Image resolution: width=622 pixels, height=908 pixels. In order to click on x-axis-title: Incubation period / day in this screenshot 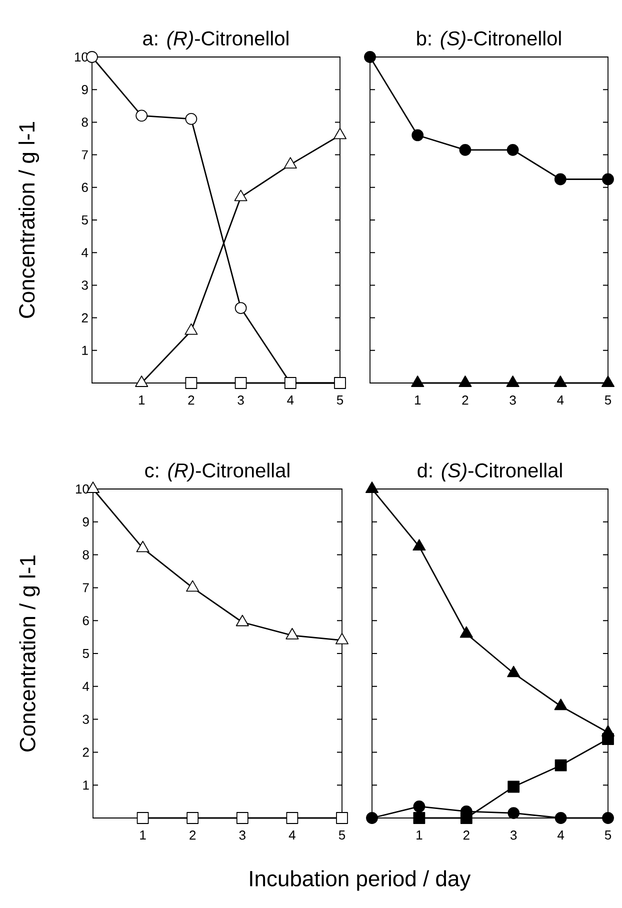, I will do `click(360, 880)`.